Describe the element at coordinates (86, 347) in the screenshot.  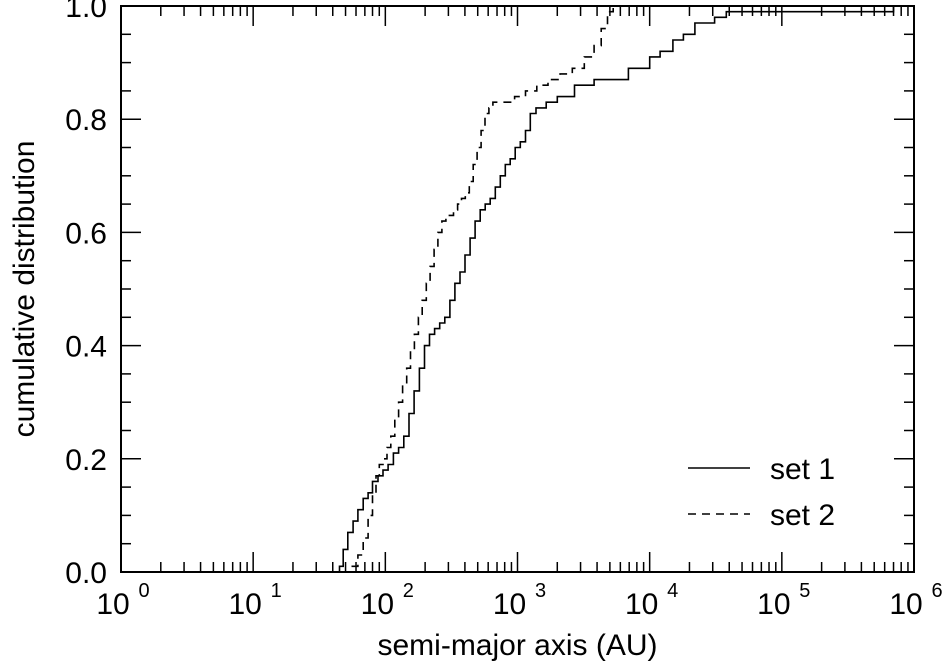
I see `y-tick-label: 0.4` at that location.